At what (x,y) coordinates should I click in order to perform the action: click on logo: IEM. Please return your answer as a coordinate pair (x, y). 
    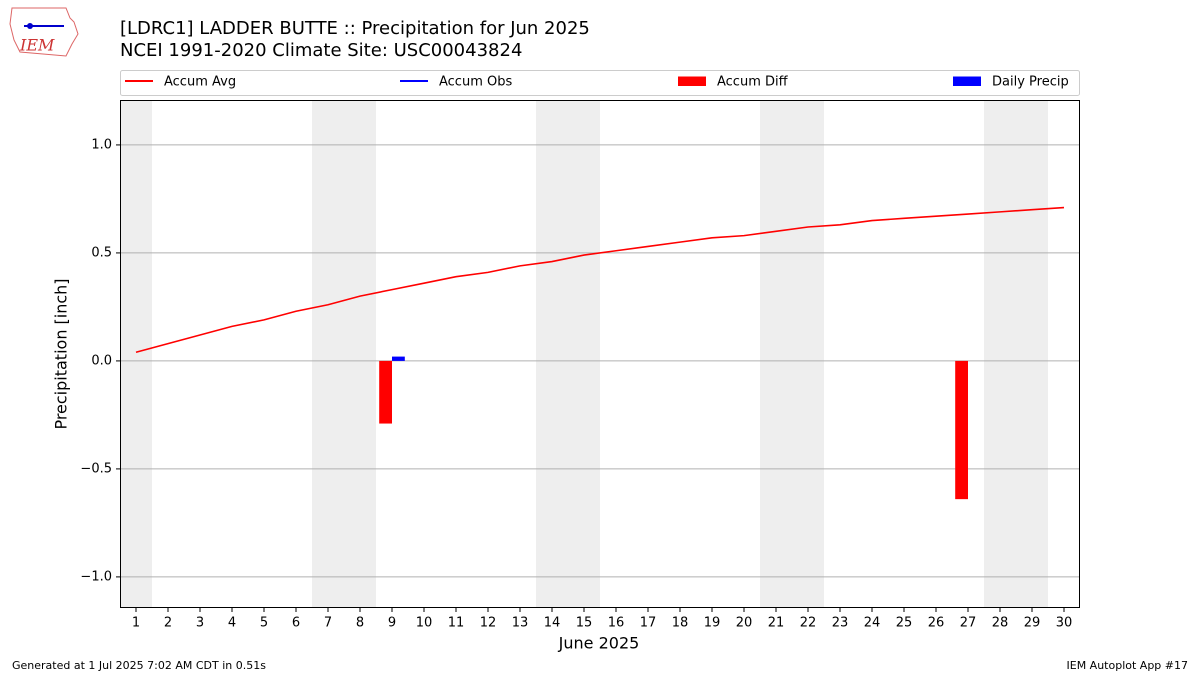
    Looking at the image, I should click on (44, 32).